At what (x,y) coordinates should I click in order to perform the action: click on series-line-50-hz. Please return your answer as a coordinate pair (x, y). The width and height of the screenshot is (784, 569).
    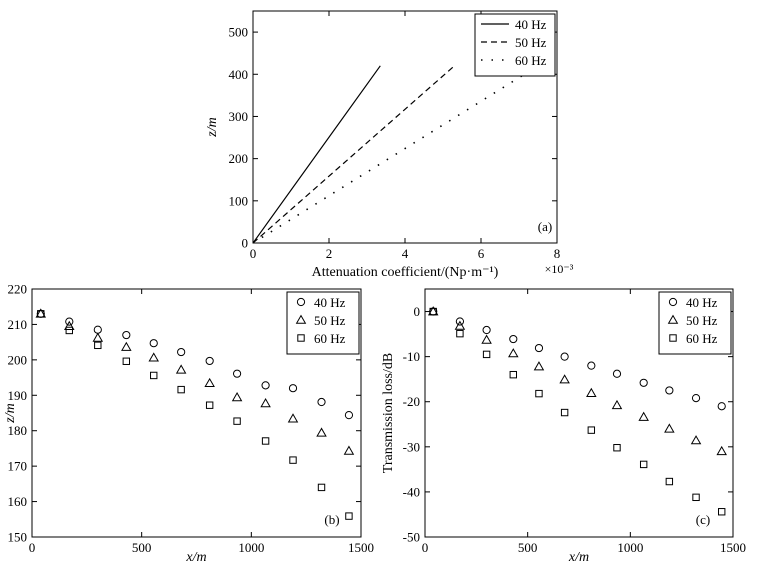
    Looking at the image, I should click on (353, 154).